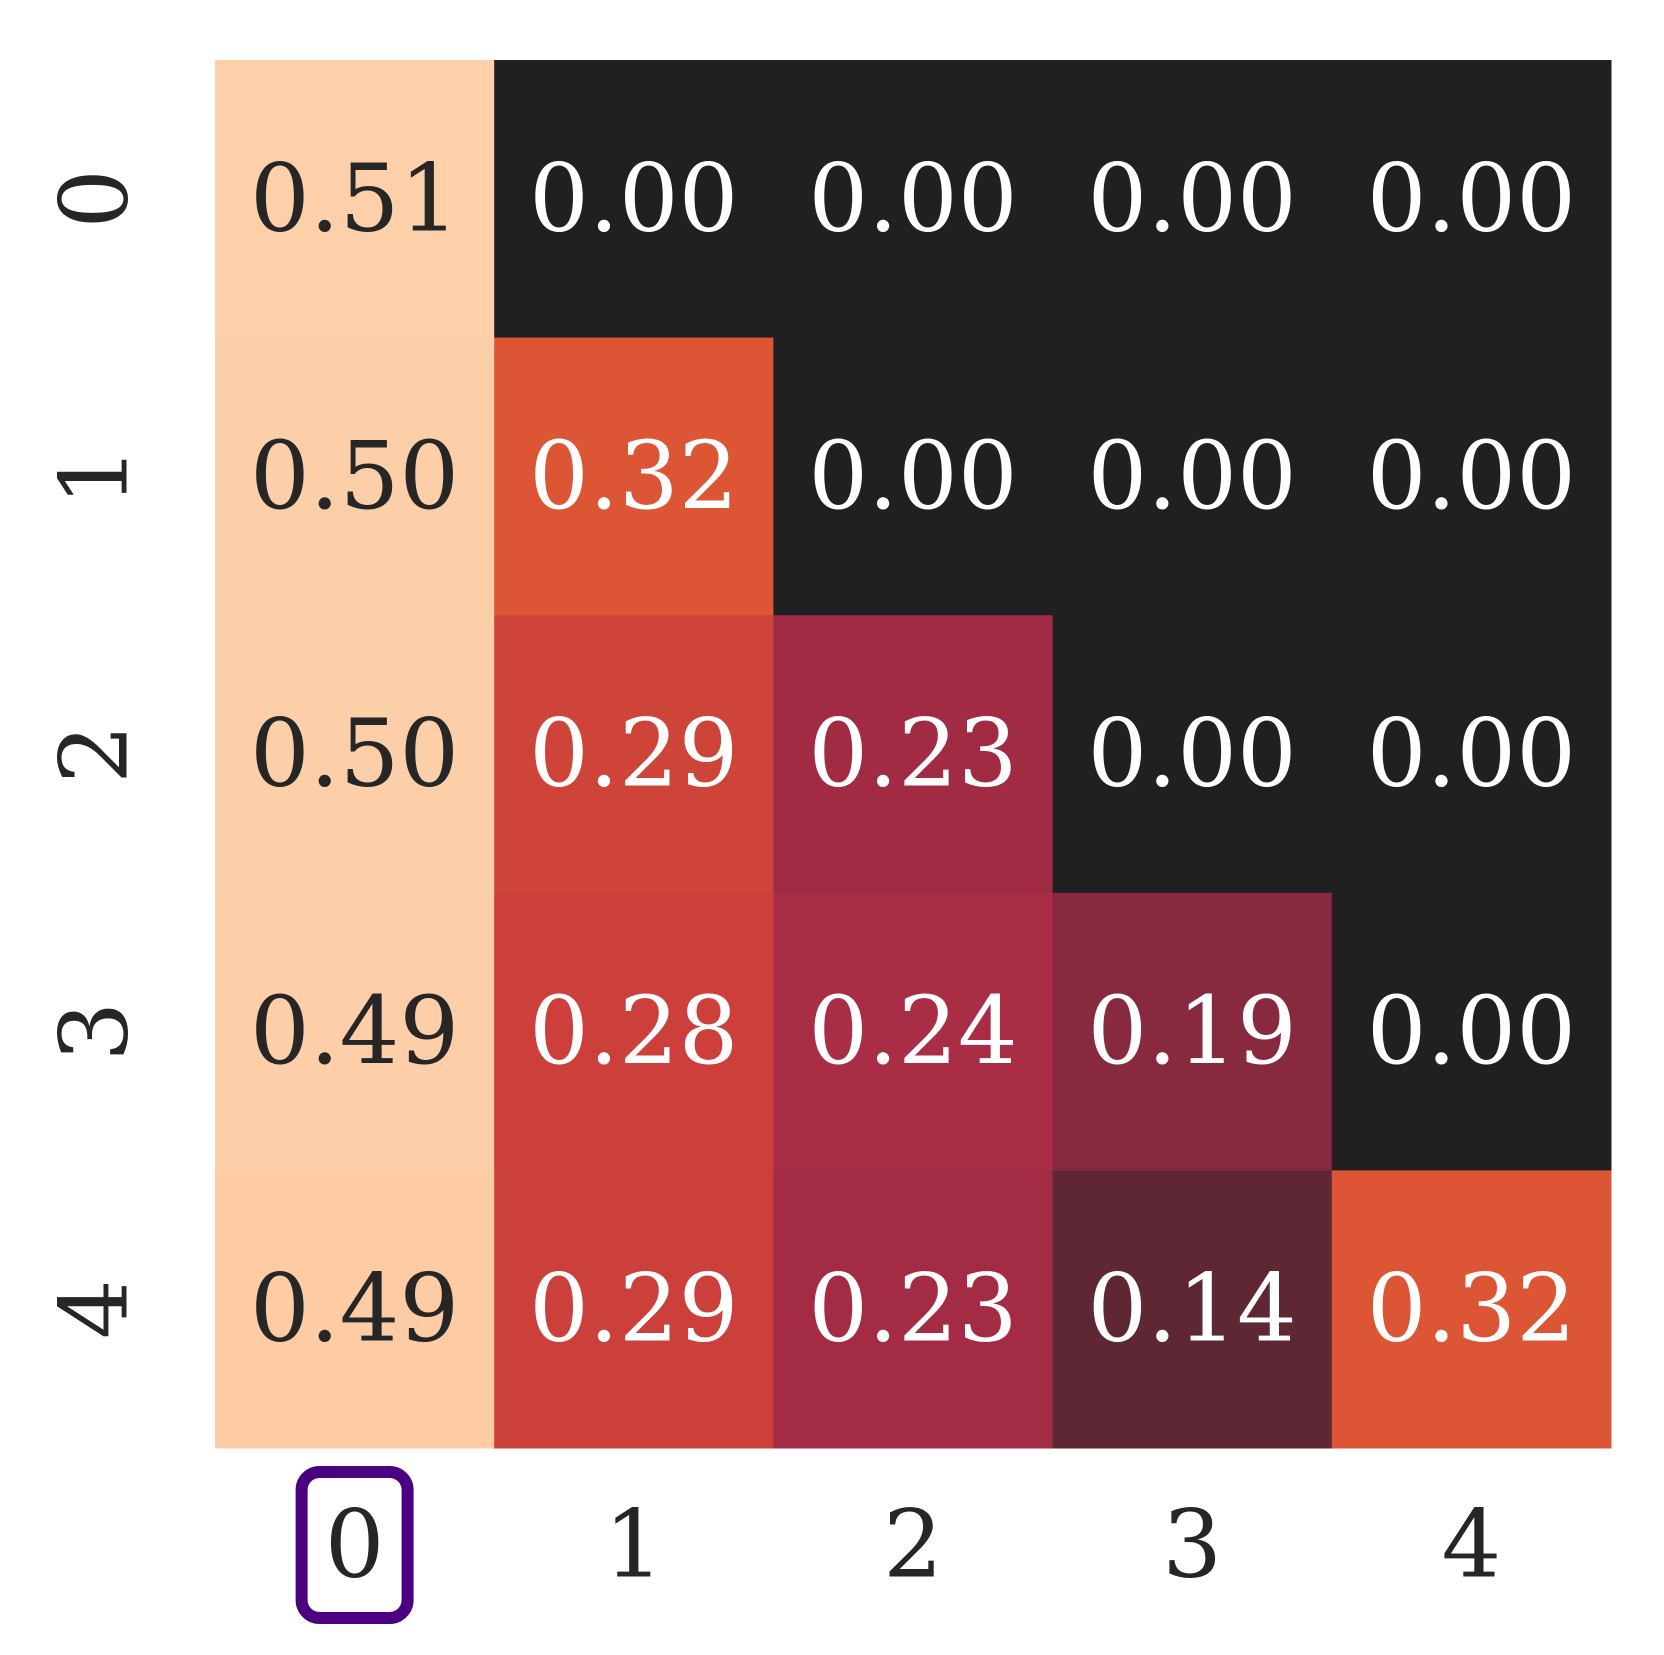 The image size is (1664, 1655). I want to click on x-tick-label-0: 0, so click(355, 1545).